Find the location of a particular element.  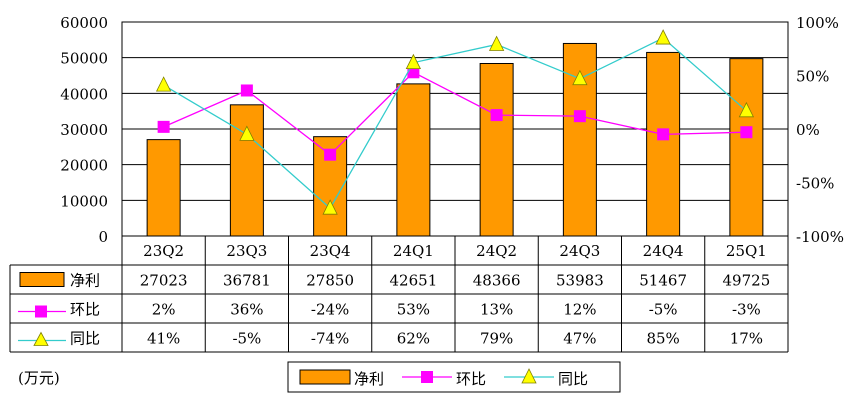

table-cell-value: 17% is located at coordinates (746, 339).